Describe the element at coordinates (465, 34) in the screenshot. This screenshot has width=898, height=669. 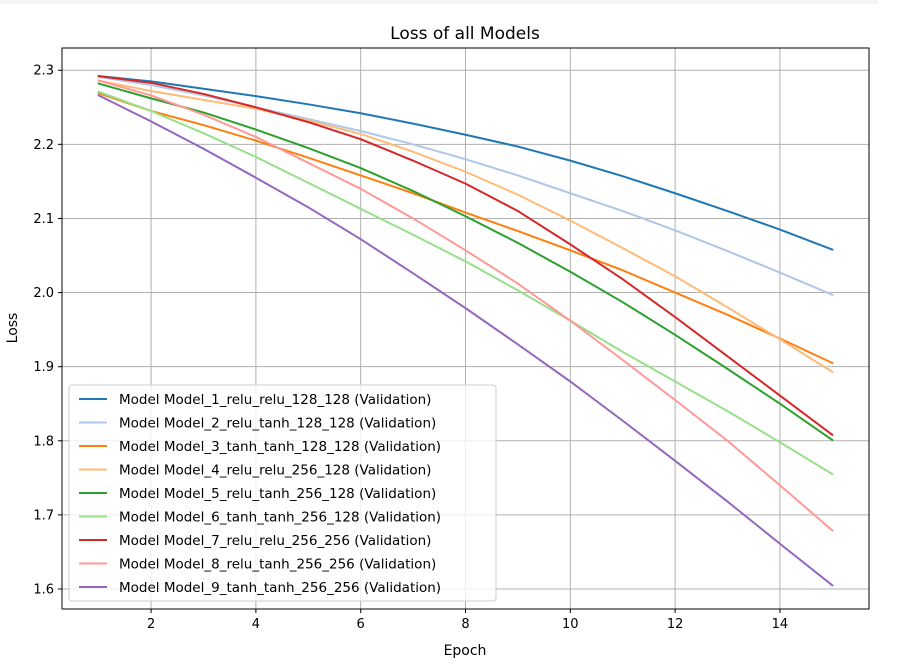
I see `chart-title: Loss of all Models` at that location.